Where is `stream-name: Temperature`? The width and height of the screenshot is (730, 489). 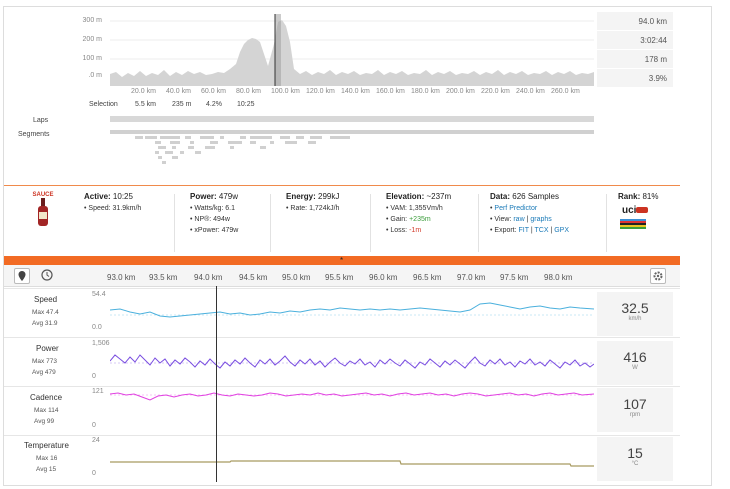 stream-name: Temperature is located at coordinates (46, 445).